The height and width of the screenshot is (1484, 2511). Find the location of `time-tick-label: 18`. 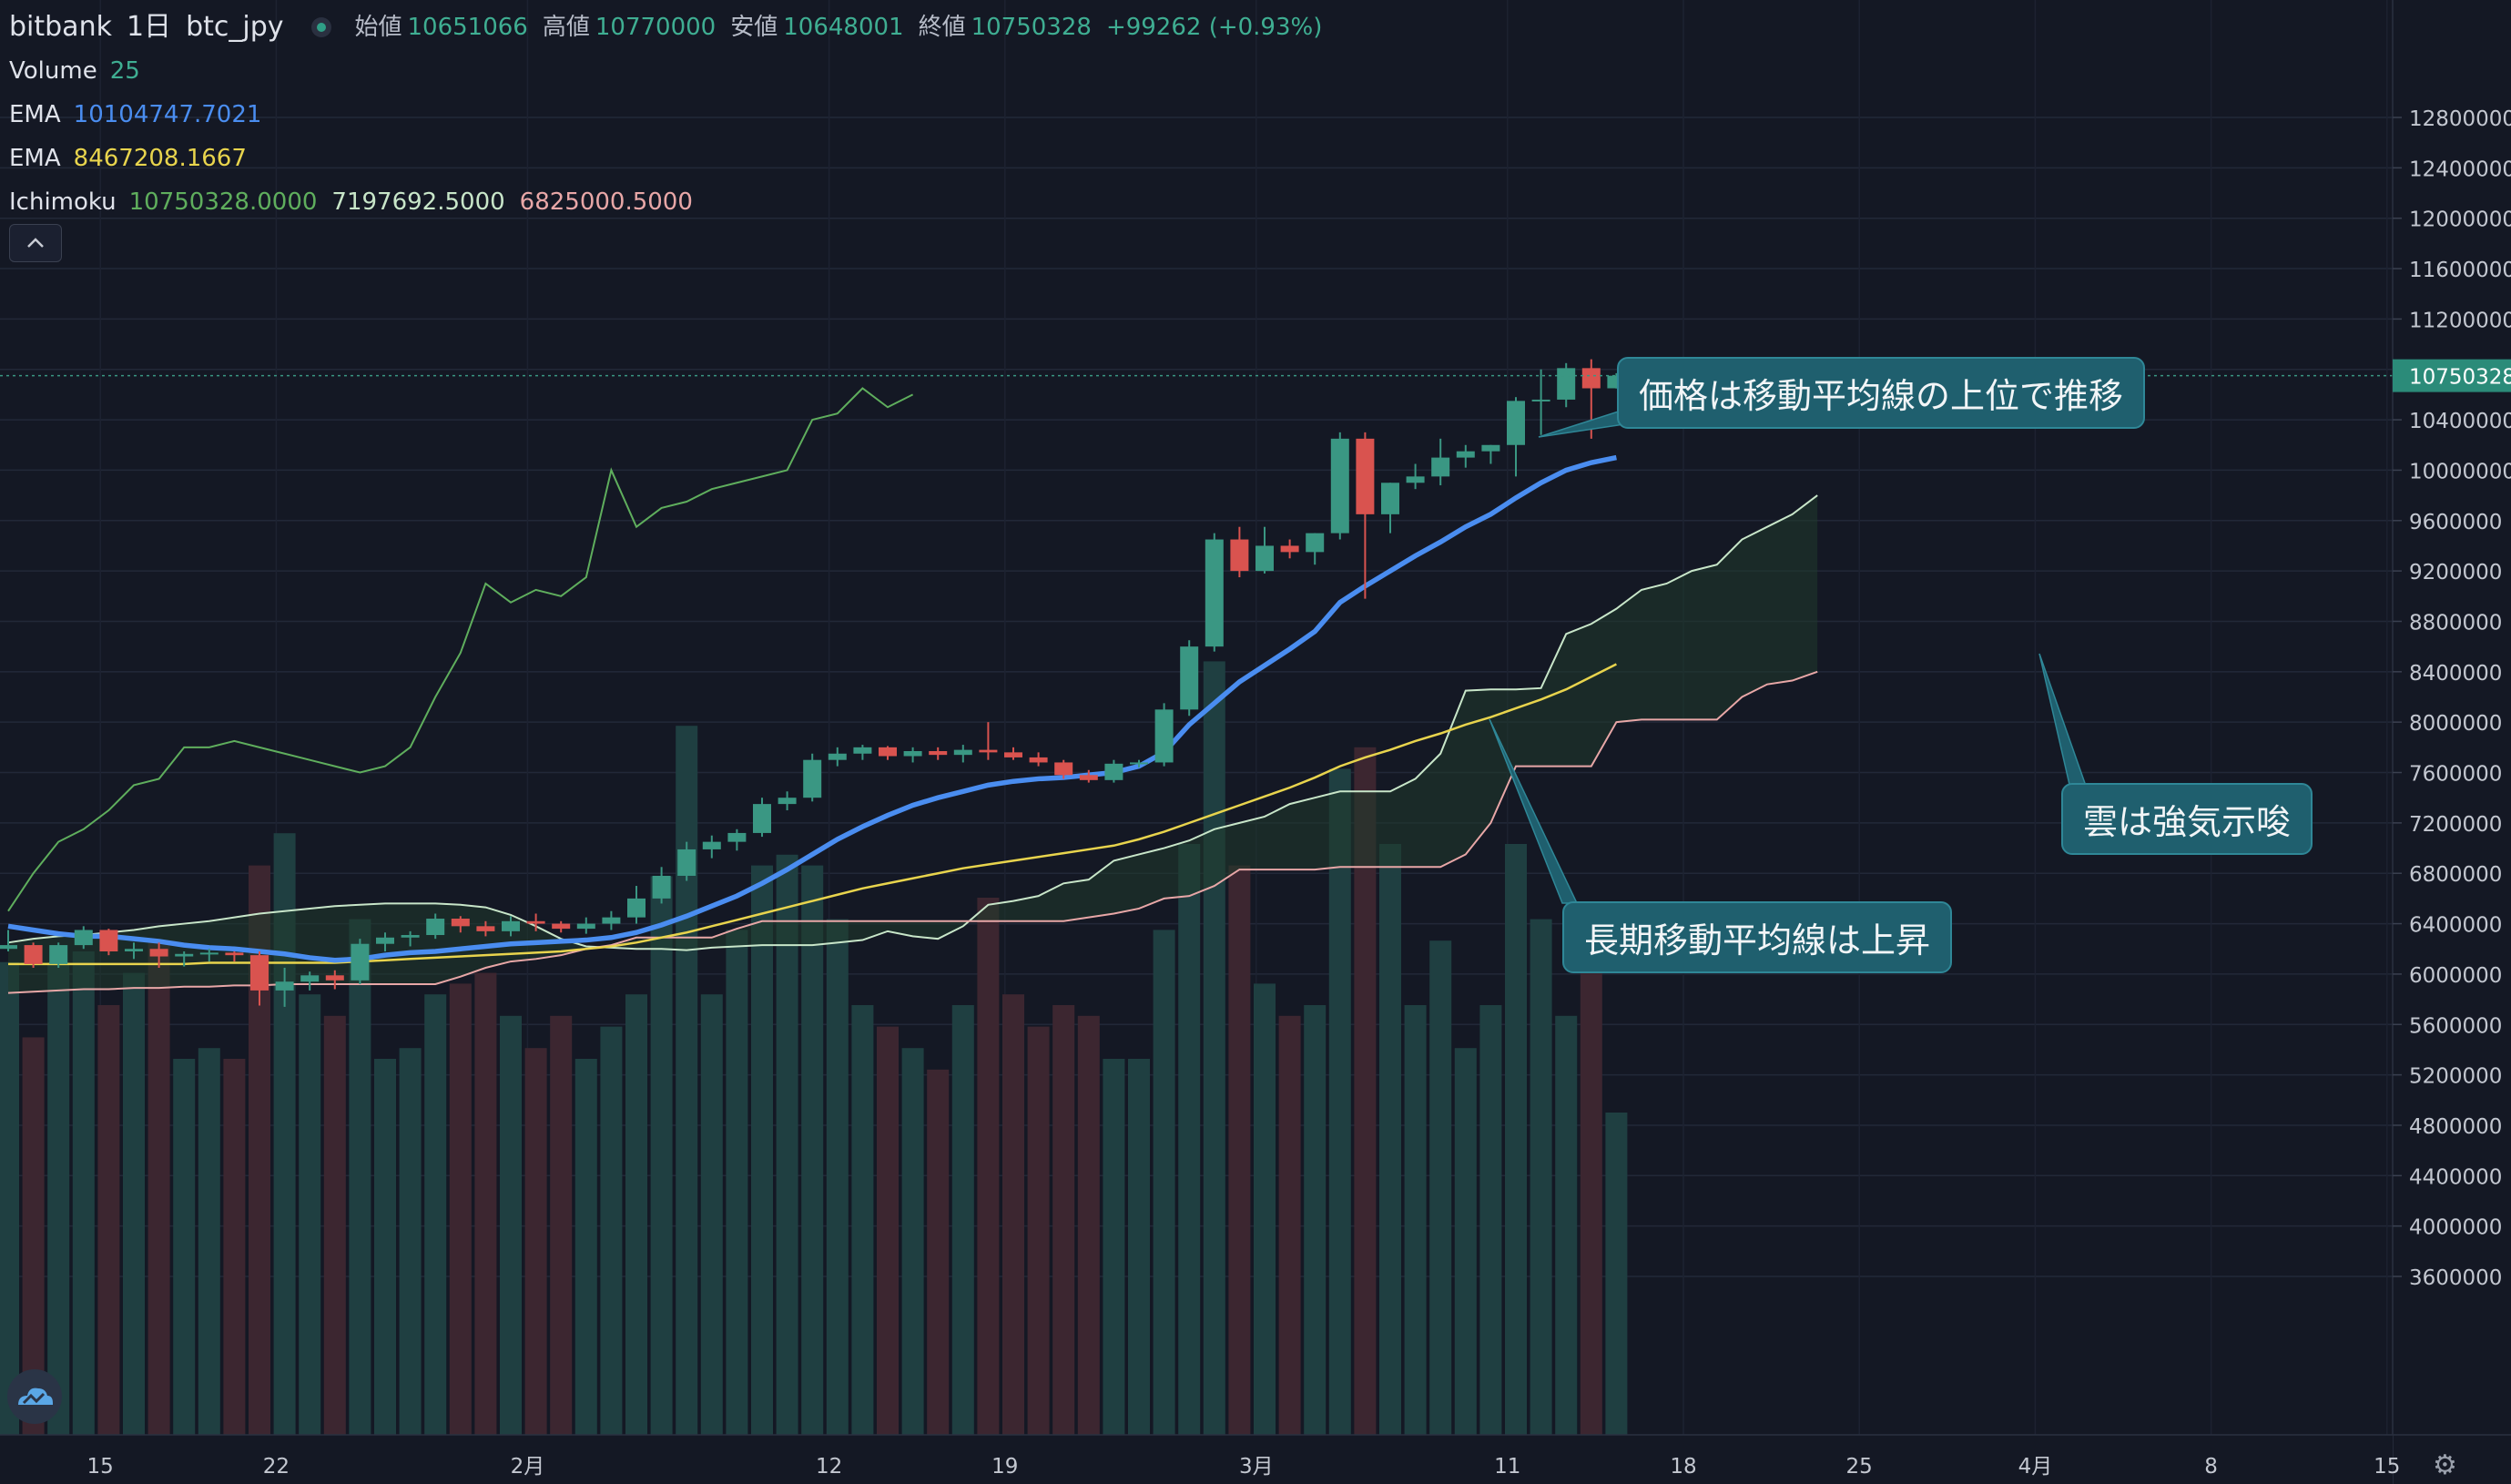

time-tick-label: 18 is located at coordinates (1683, 1467).